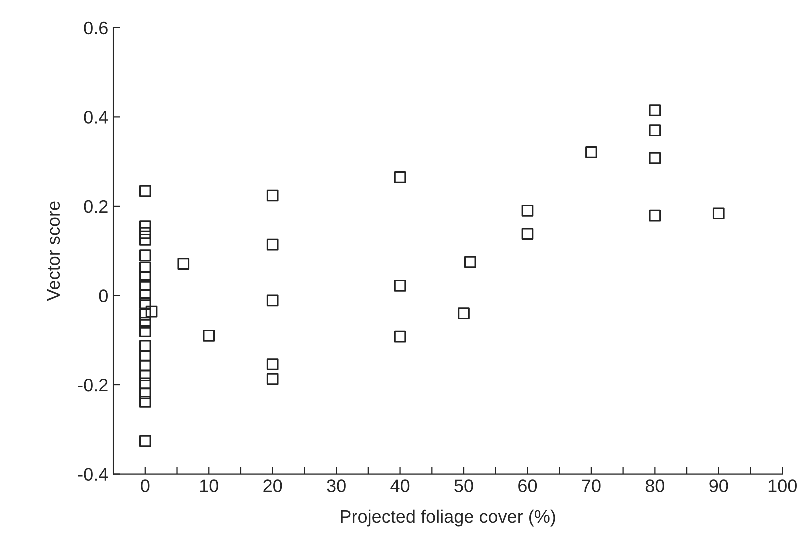  What do you see at coordinates (448, 518) in the screenshot?
I see `x-axis-title: Projected foliage cover (%)` at bounding box center [448, 518].